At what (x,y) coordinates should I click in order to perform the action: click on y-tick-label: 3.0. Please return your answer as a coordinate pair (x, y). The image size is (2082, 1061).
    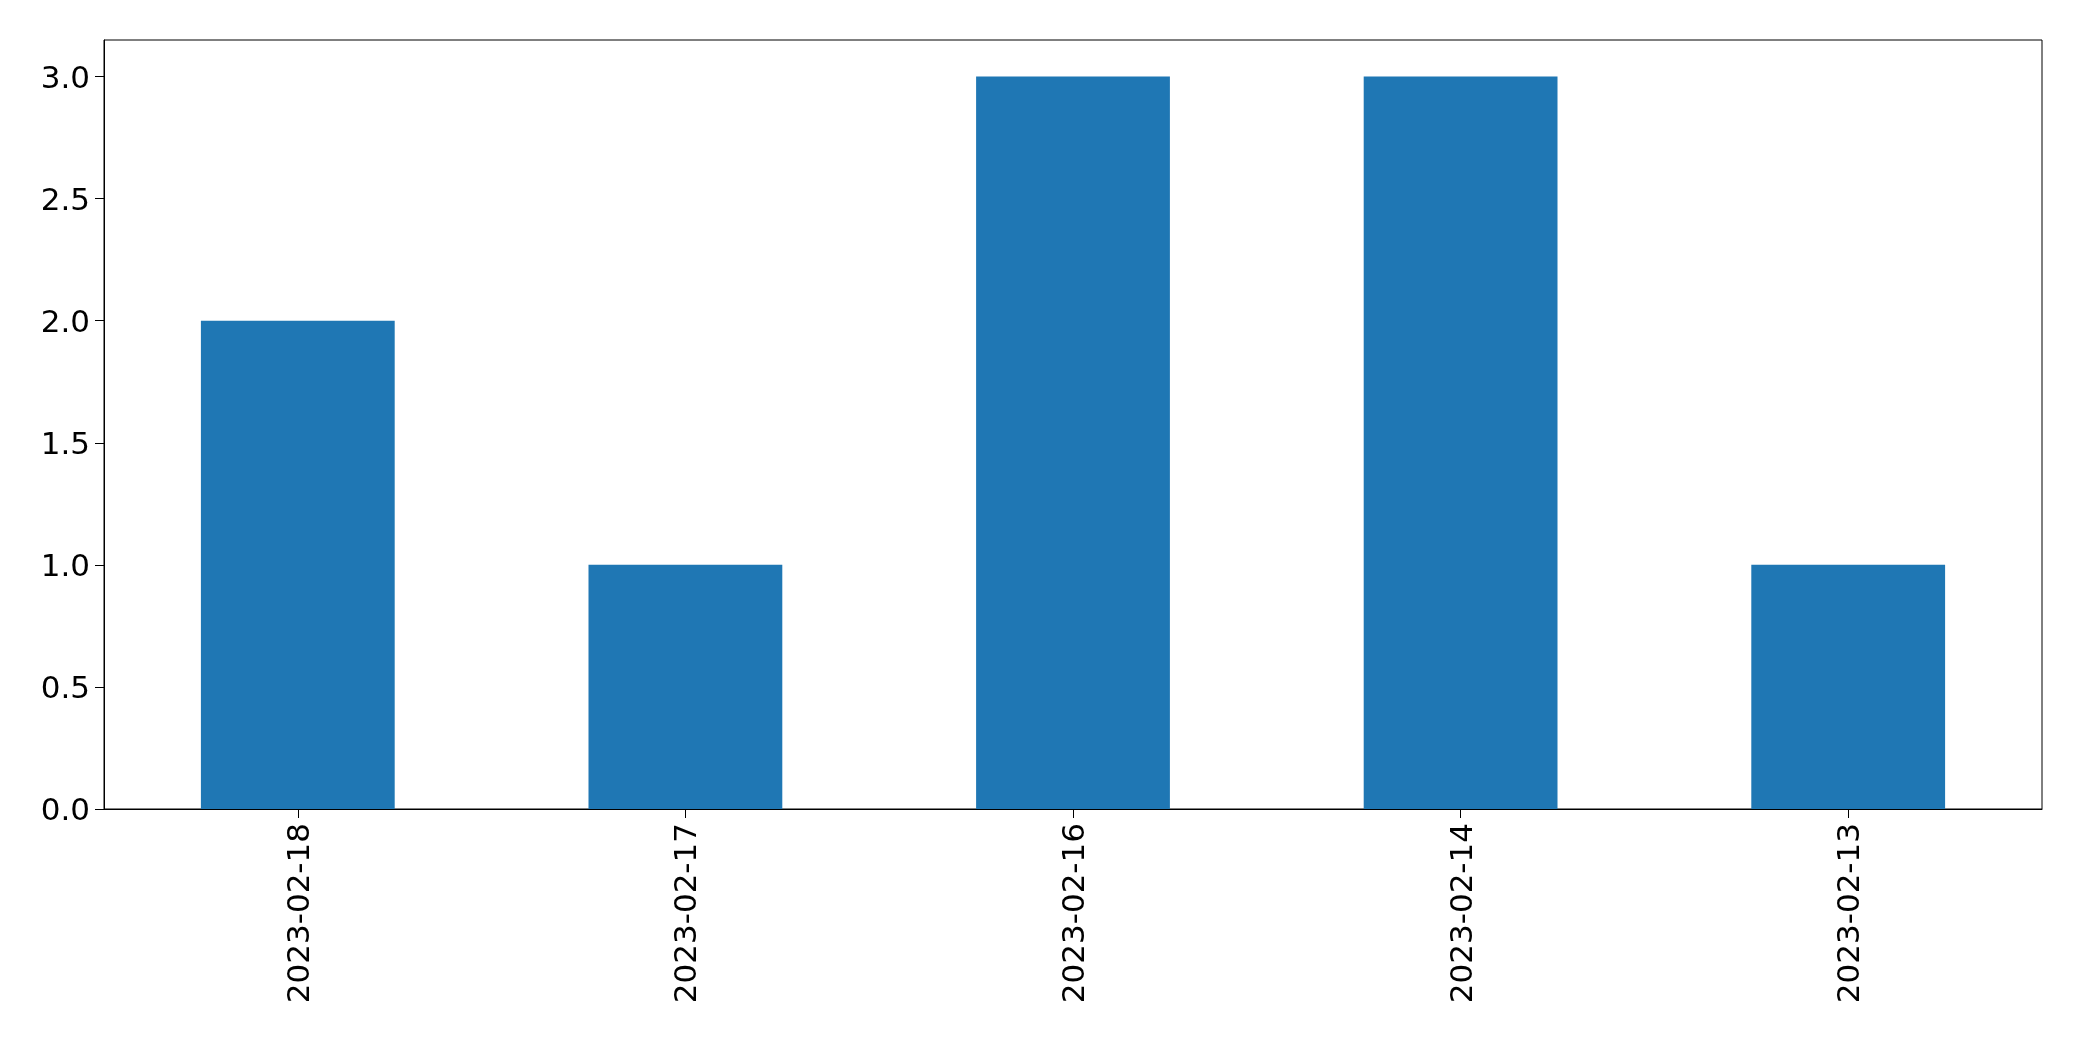
    Looking at the image, I should click on (65, 76).